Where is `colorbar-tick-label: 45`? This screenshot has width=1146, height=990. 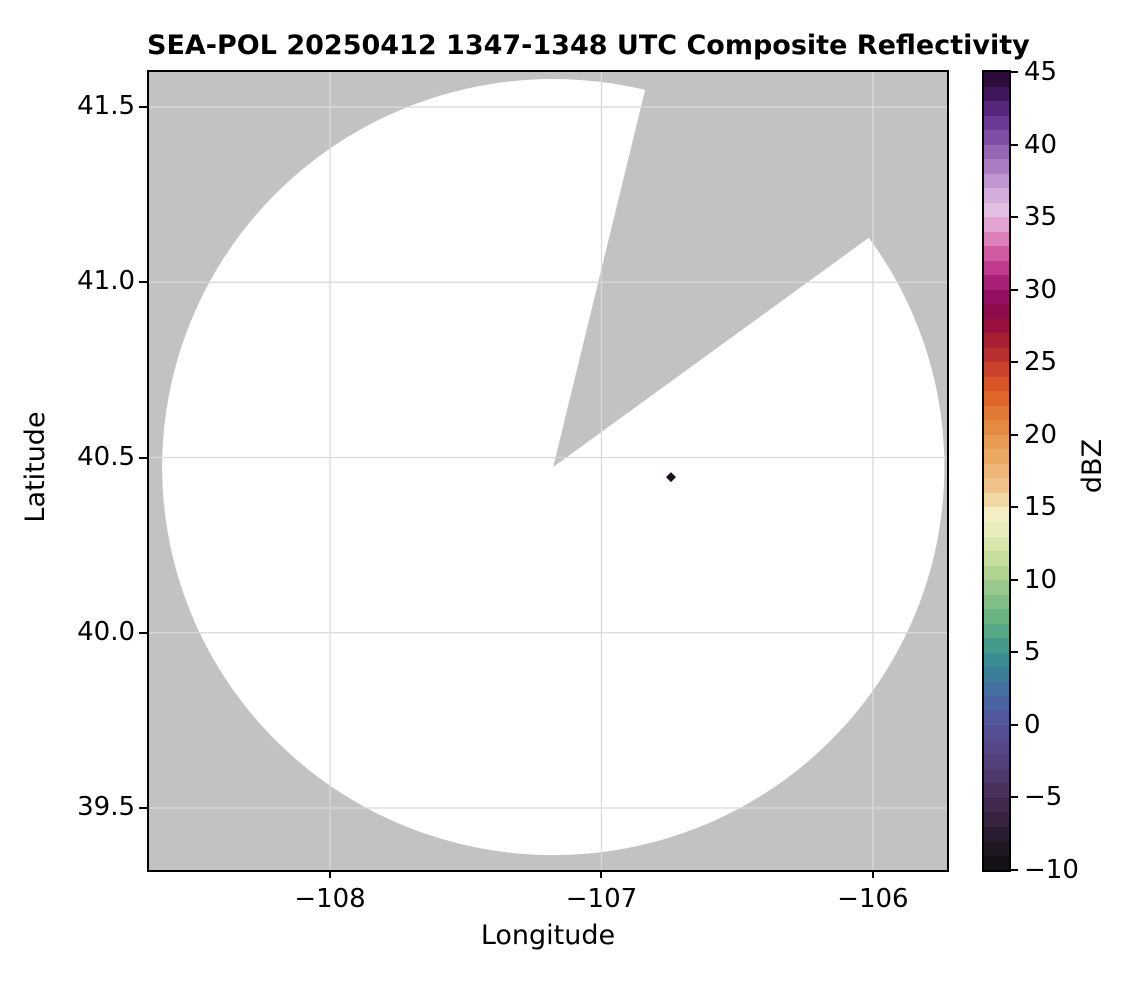
colorbar-tick-label: 45 is located at coordinates (1041, 72).